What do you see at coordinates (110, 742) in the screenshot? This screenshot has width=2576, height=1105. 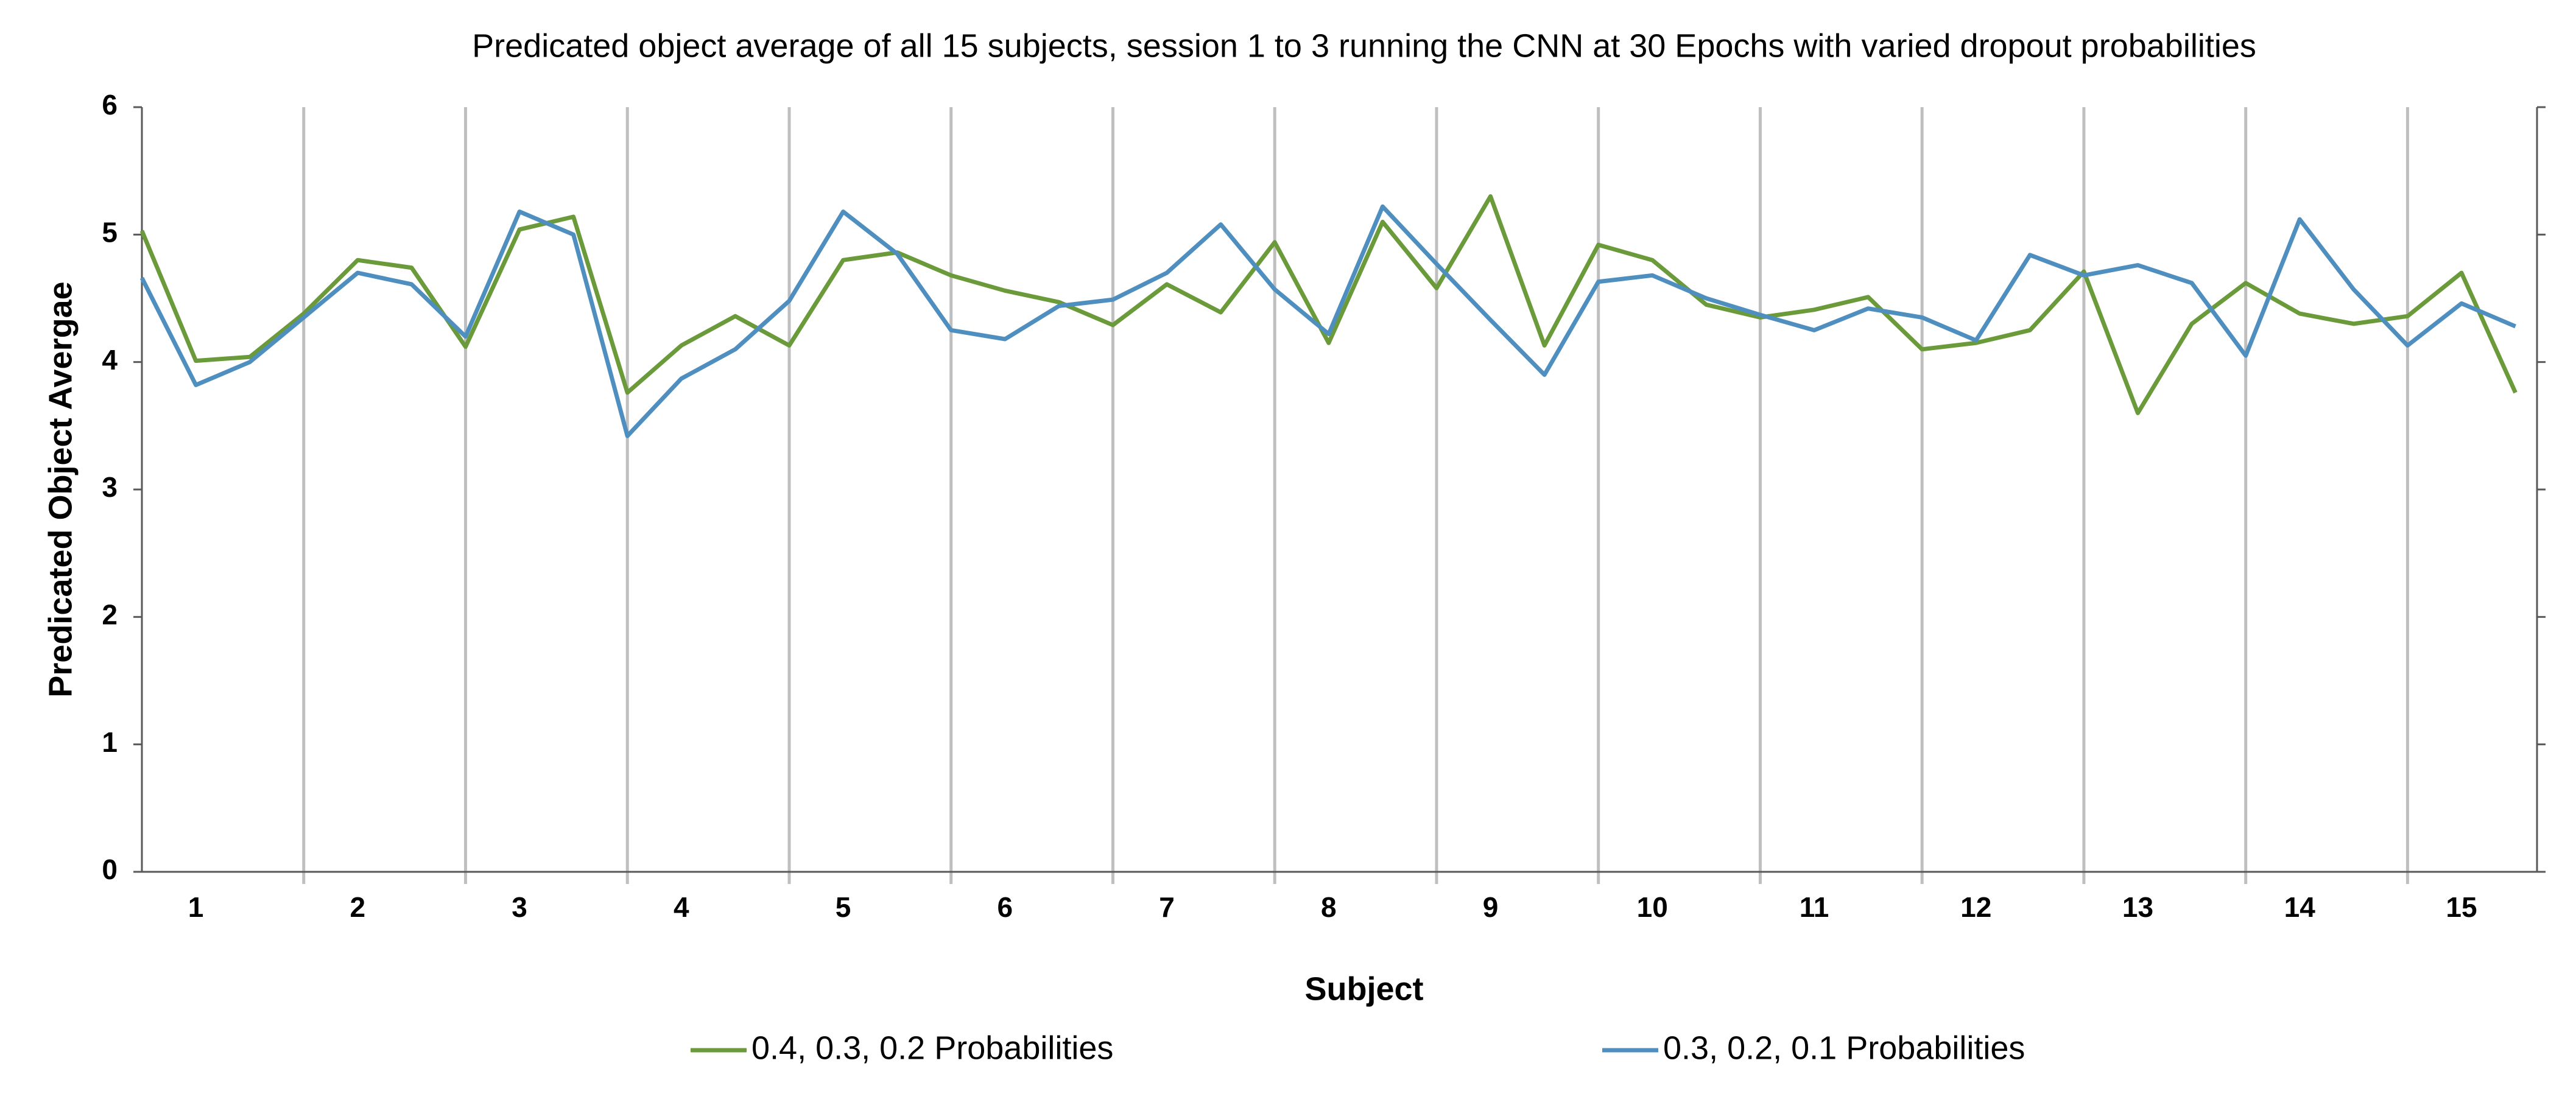 I see `y-tick-label: 1` at bounding box center [110, 742].